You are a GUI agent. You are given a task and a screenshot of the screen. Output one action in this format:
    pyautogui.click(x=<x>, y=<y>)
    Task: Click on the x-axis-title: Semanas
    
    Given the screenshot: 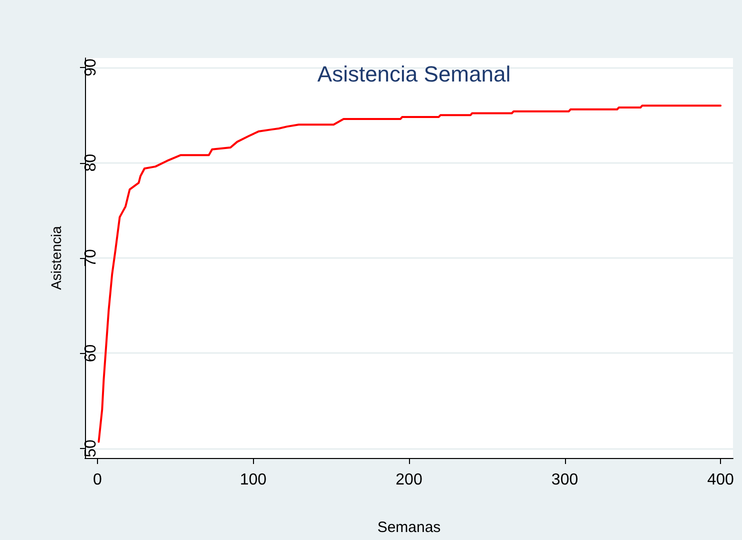 What is the action you would take?
    pyautogui.click(x=409, y=527)
    